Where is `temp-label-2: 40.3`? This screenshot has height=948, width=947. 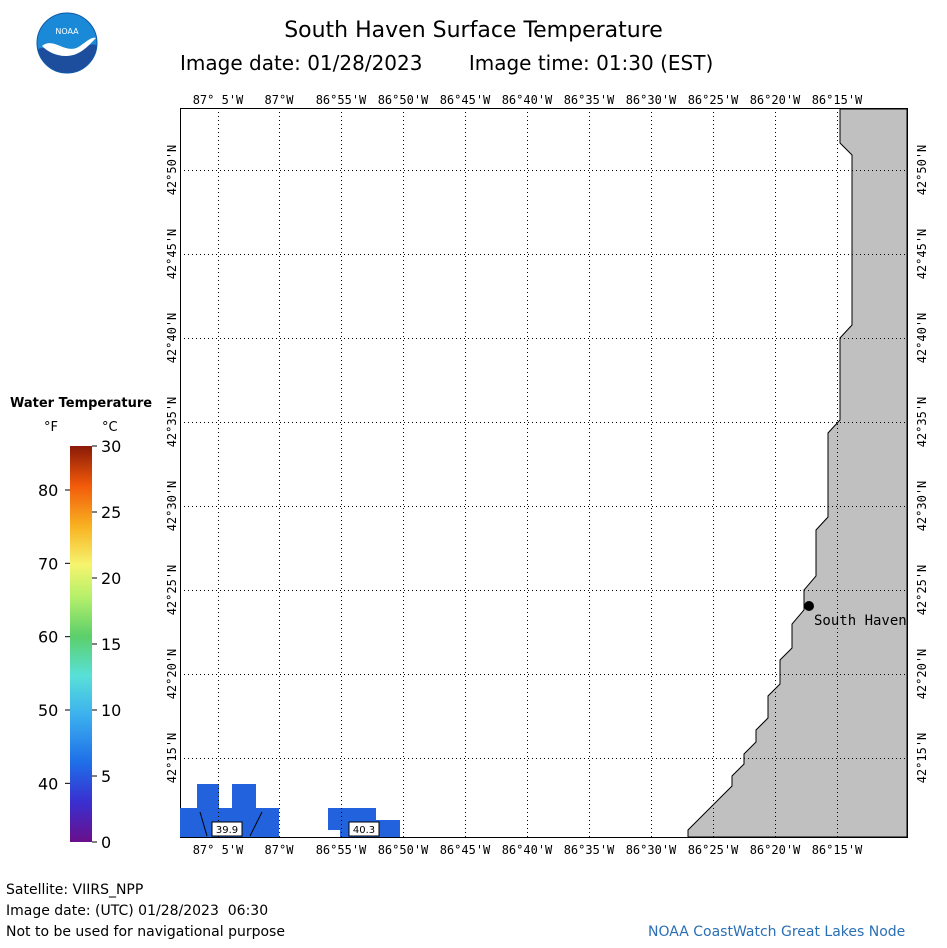
temp-label-2: 40.3 is located at coordinates (364, 829).